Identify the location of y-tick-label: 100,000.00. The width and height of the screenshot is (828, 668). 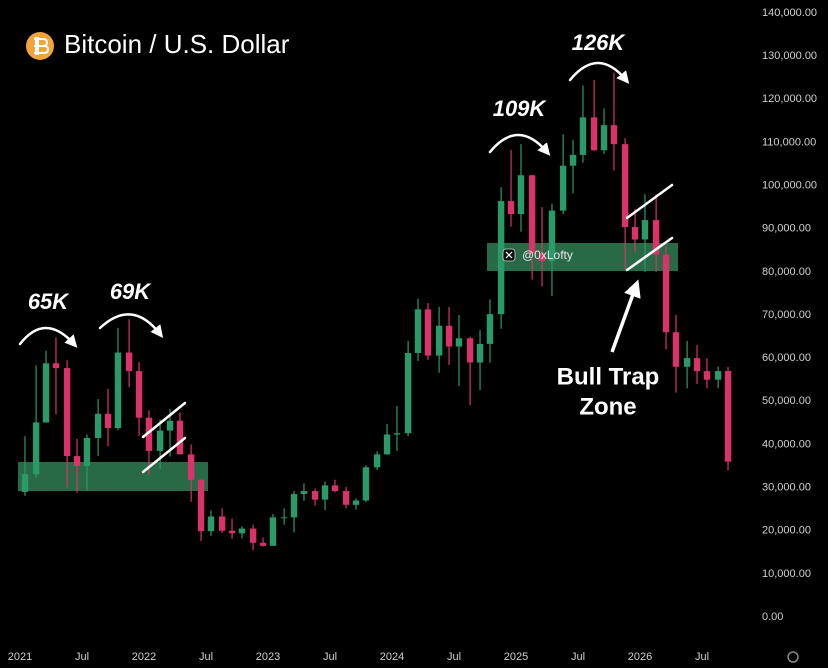
(789, 185).